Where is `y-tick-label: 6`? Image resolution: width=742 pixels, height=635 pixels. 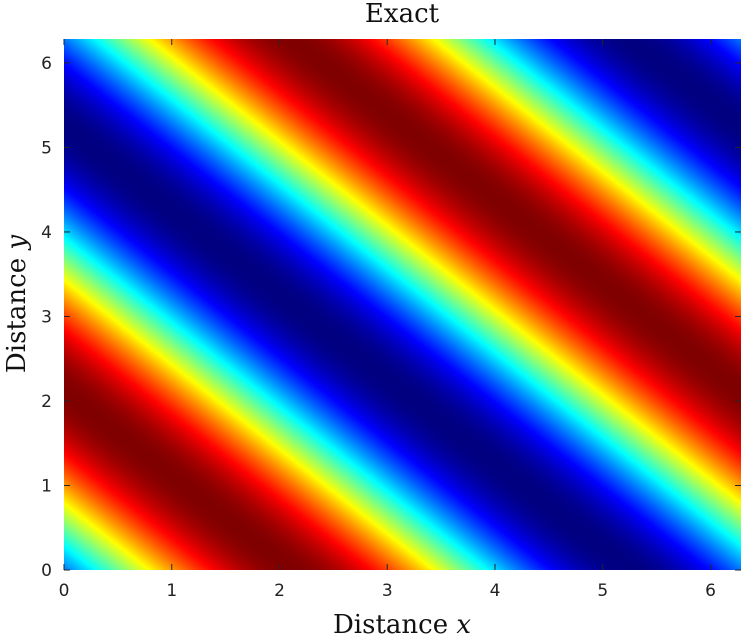 y-tick-label: 6 is located at coordinates (46, 64).